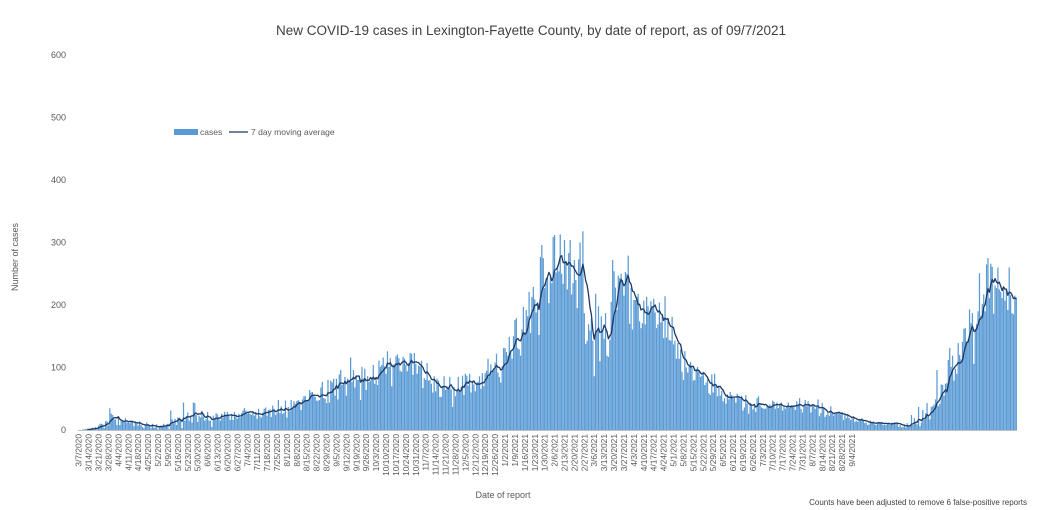  Describe the element at coordinates (158, 450) in the screenshot. I see `x-tick-label: 5/2/2020` at that location.